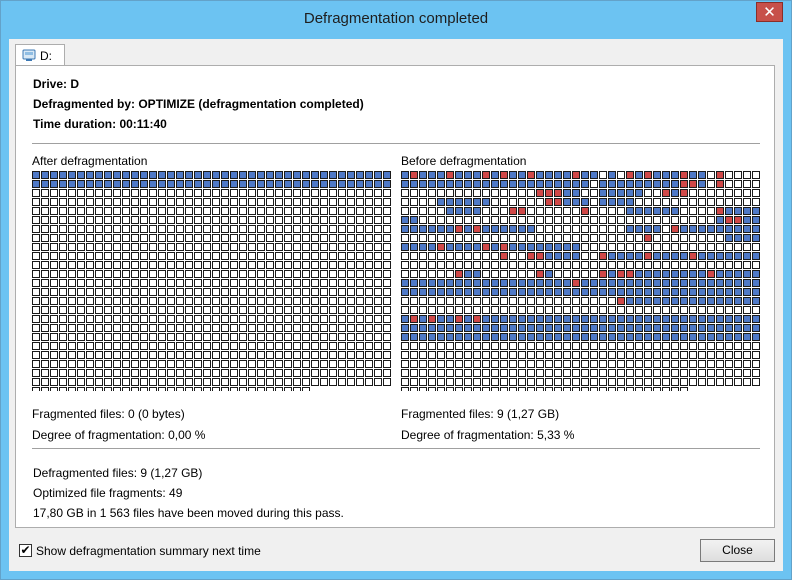 The image size is (792, 580). Describe the element at coordinates (148, 551) in the screenshot. I see `show-summary-label: Show defragmentation summary next time` at that location.